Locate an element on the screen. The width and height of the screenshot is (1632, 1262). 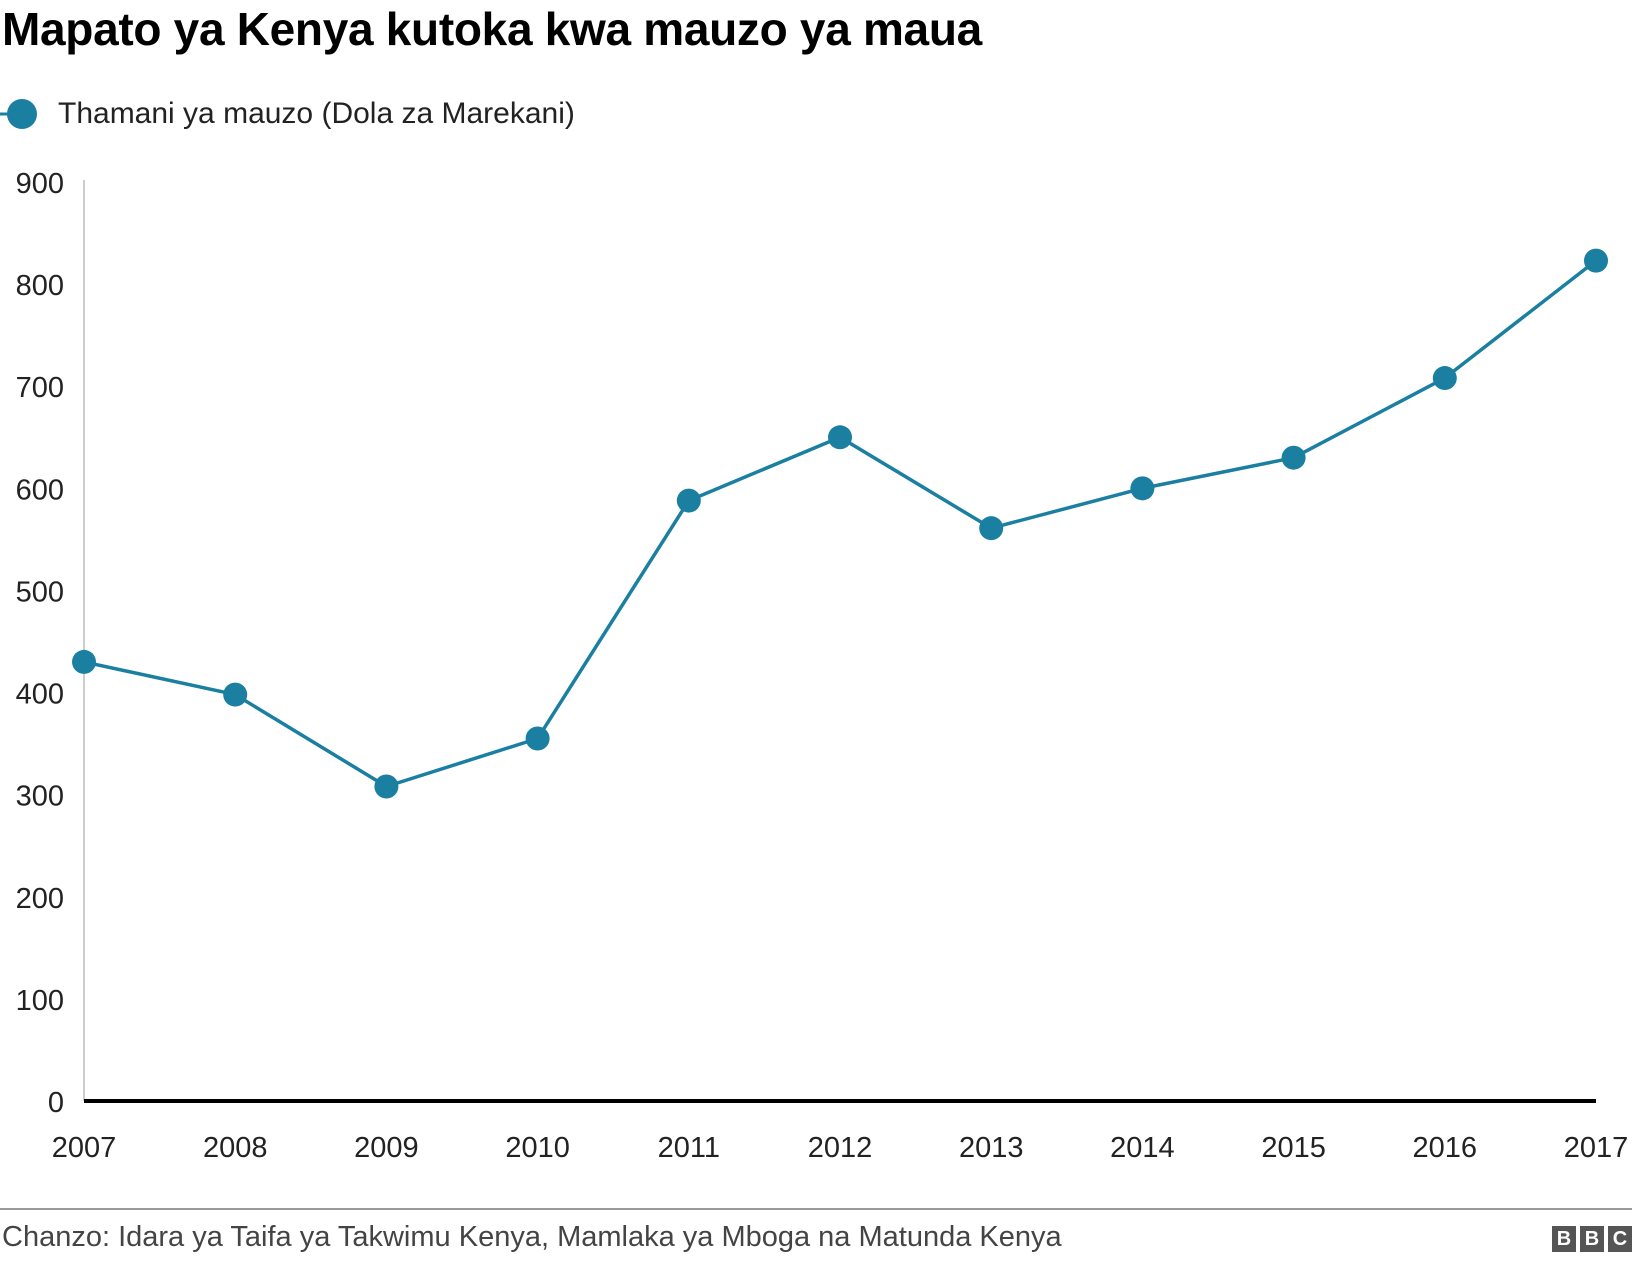
bbc-logo: B B C is located at coordinates (1592, 1239).